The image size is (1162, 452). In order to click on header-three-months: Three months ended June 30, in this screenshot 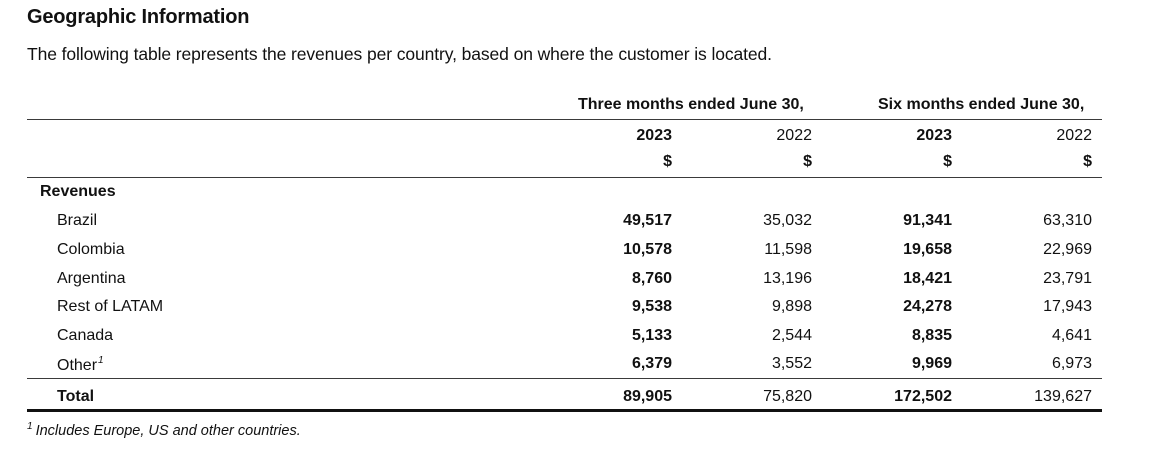, I will do `click(691, 104)`.